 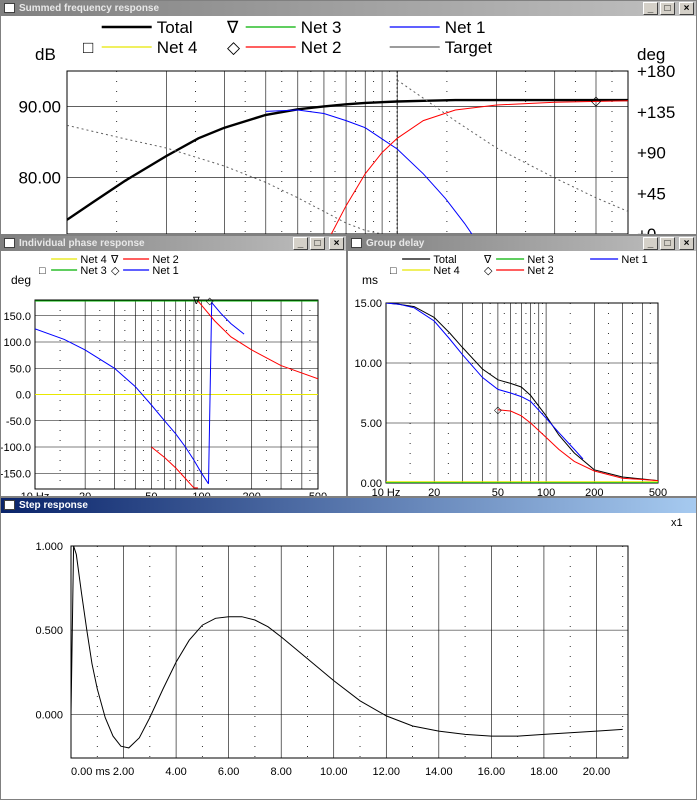 What do you see at coordinates (544, 772) in the screenshot?
I see `step-xtick: 18.00` at bounding box center [544, 772].